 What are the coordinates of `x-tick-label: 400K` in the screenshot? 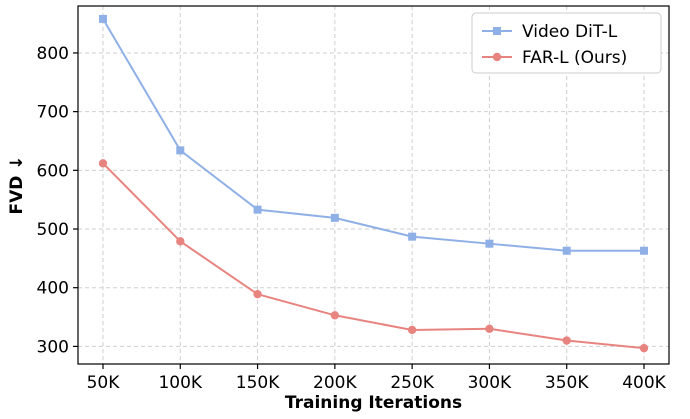 It's located at (644, 383).